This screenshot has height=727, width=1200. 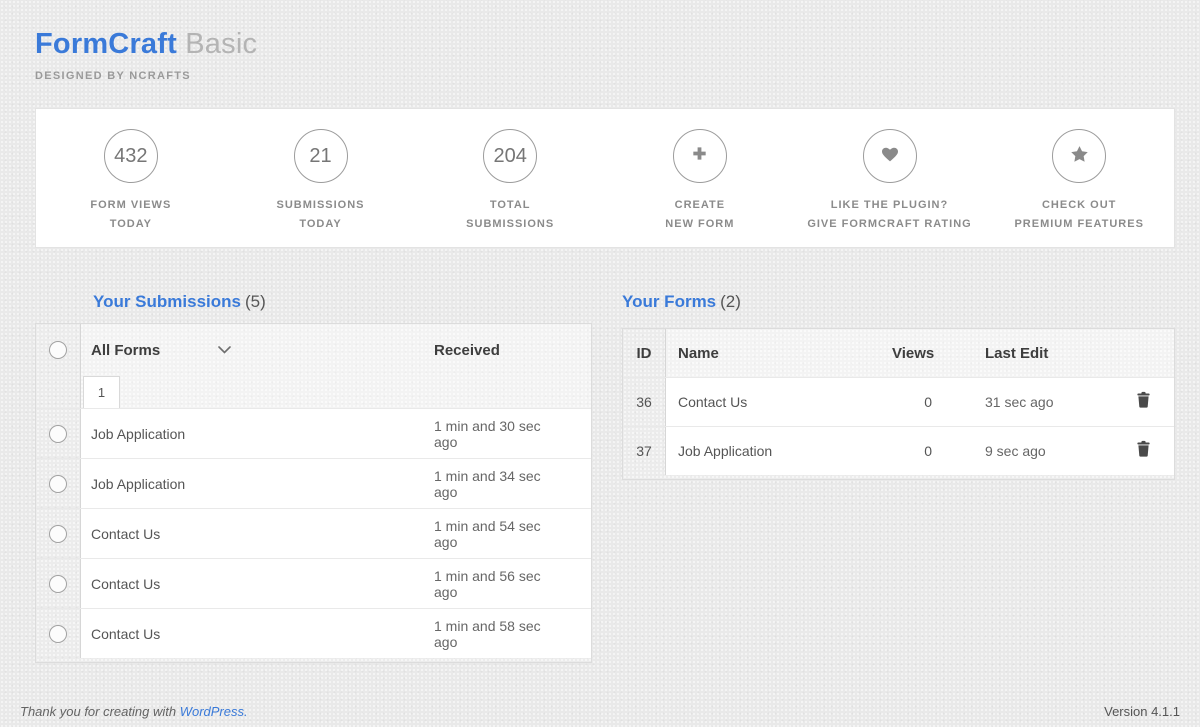 I want to click on received-column-header: Received, so click(x=467, y=350).